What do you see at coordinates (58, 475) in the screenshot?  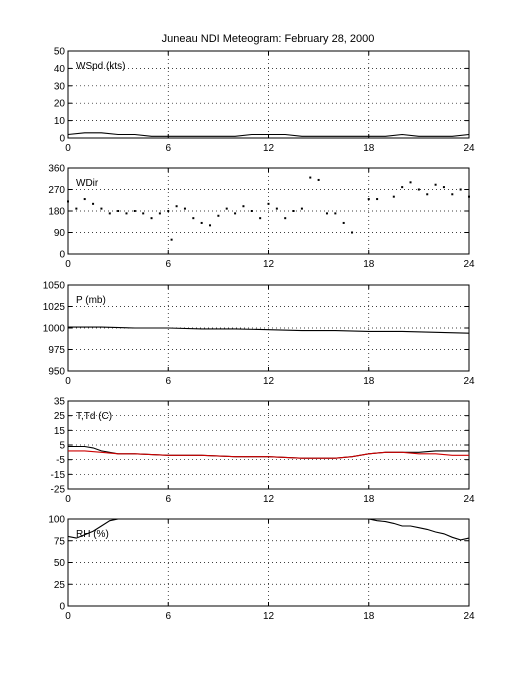 I see `y-tick-label: -15` at bounding box center [58, 475].